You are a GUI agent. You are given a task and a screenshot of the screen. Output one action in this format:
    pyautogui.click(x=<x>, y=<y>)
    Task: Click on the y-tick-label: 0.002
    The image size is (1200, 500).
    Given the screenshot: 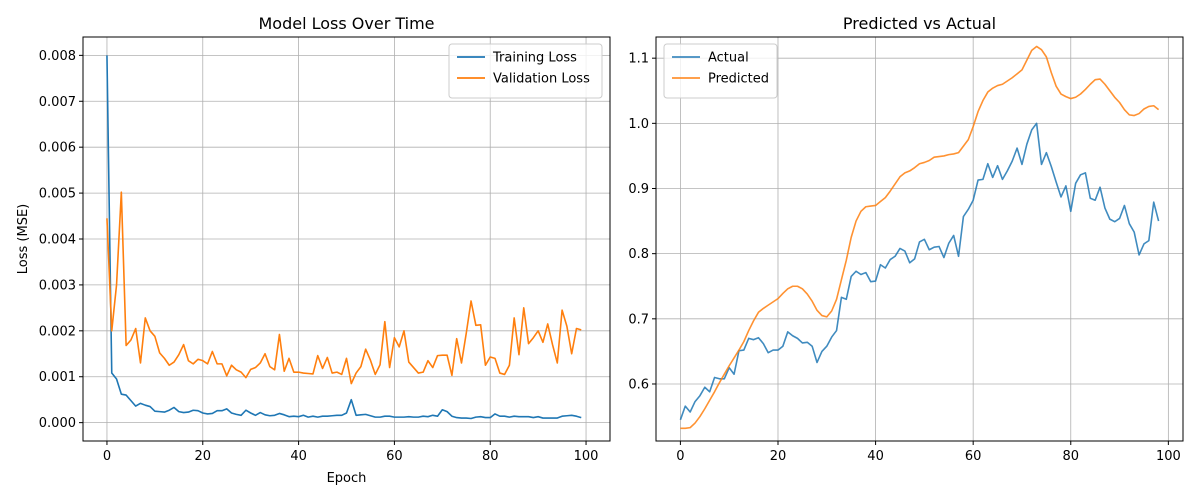 What is the action you would take?
    pyautogui.click(x=57, y=331)
    